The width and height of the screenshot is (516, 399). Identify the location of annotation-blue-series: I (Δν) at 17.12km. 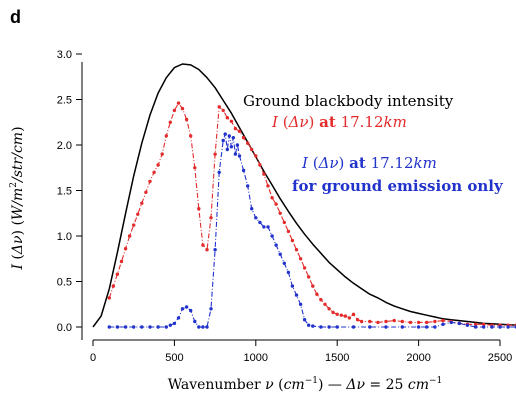
(369, 163).